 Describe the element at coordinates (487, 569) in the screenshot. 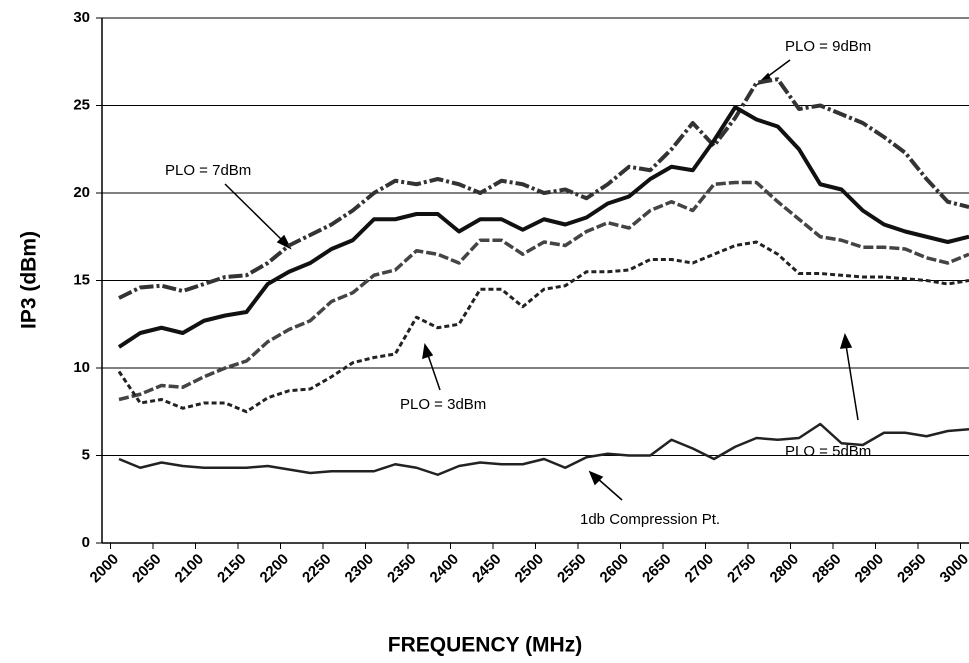

I see `x-tick-label: 2450` at that location.